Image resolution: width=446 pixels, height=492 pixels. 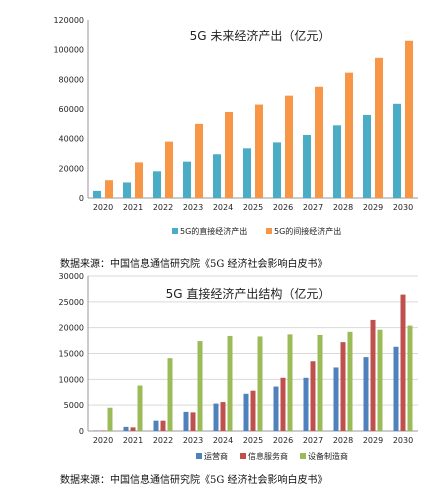 I want to click on y-tick-label: 80000, so click(x=71, y=79).